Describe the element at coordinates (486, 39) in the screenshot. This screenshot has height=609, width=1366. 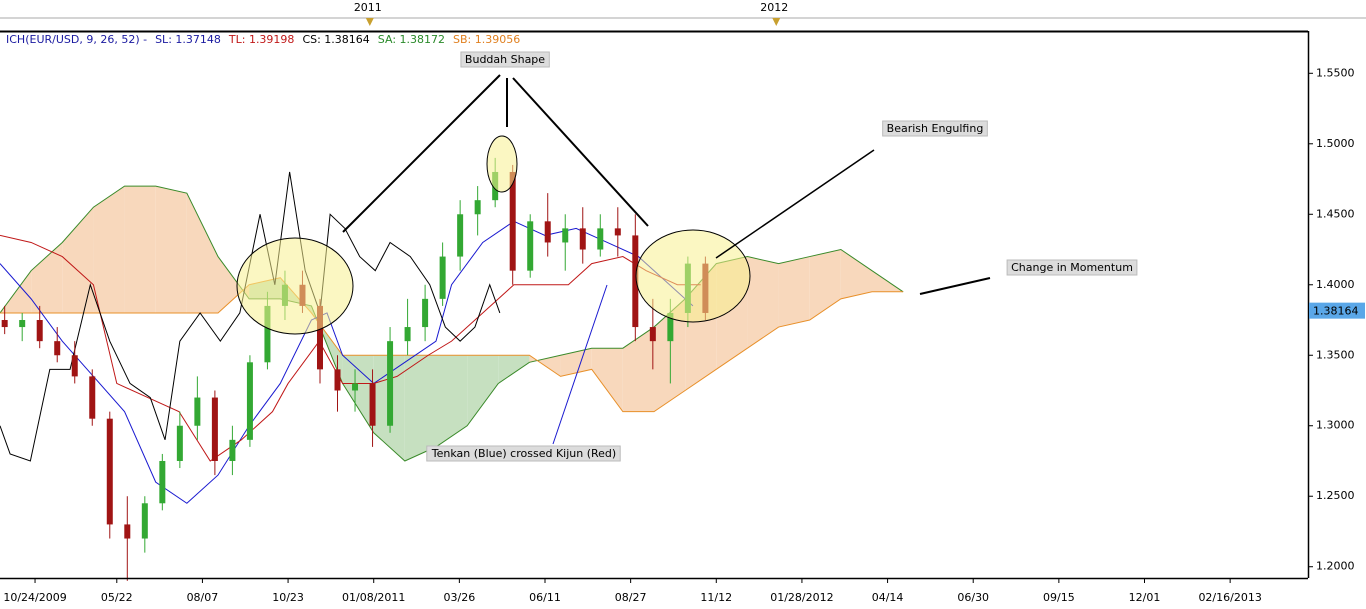
I see `legend-entry: SB: 1.39056` at that location.